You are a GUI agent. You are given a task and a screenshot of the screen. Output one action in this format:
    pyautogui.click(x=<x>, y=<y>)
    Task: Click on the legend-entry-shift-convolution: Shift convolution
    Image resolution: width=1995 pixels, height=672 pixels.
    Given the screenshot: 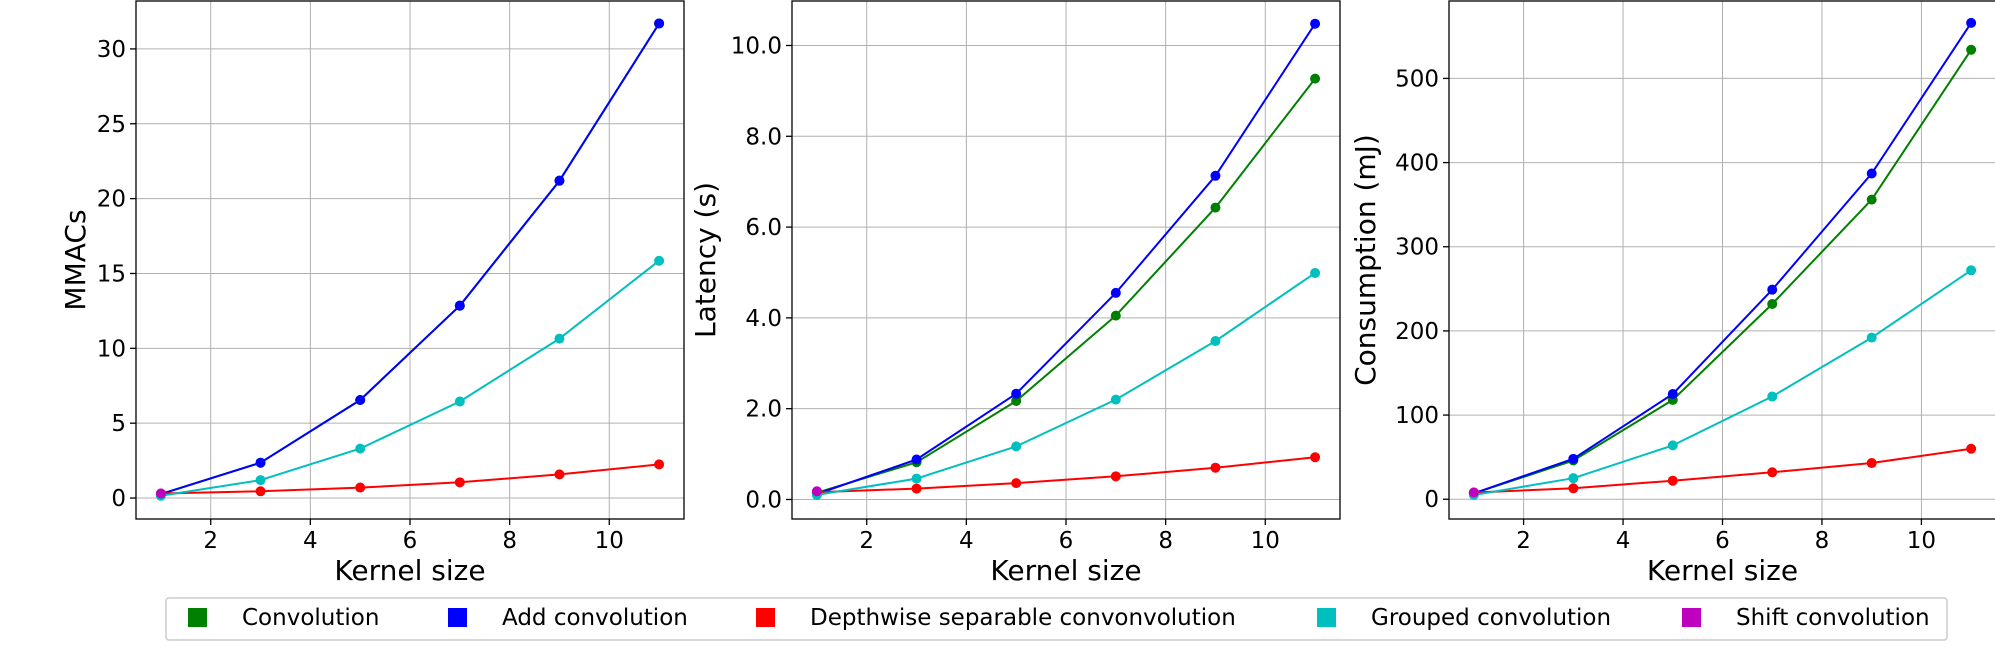 What is the action you would take?
    pyautogui.click(x=1806, y=618)
    